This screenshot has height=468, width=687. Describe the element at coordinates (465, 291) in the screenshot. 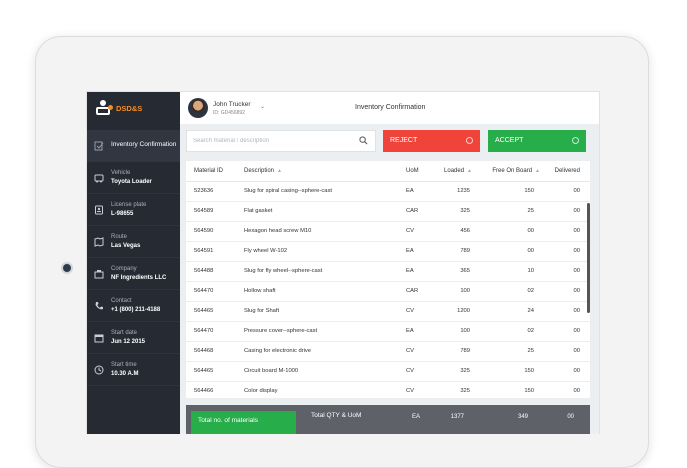

I see `cell-loaded: 100` at that location.